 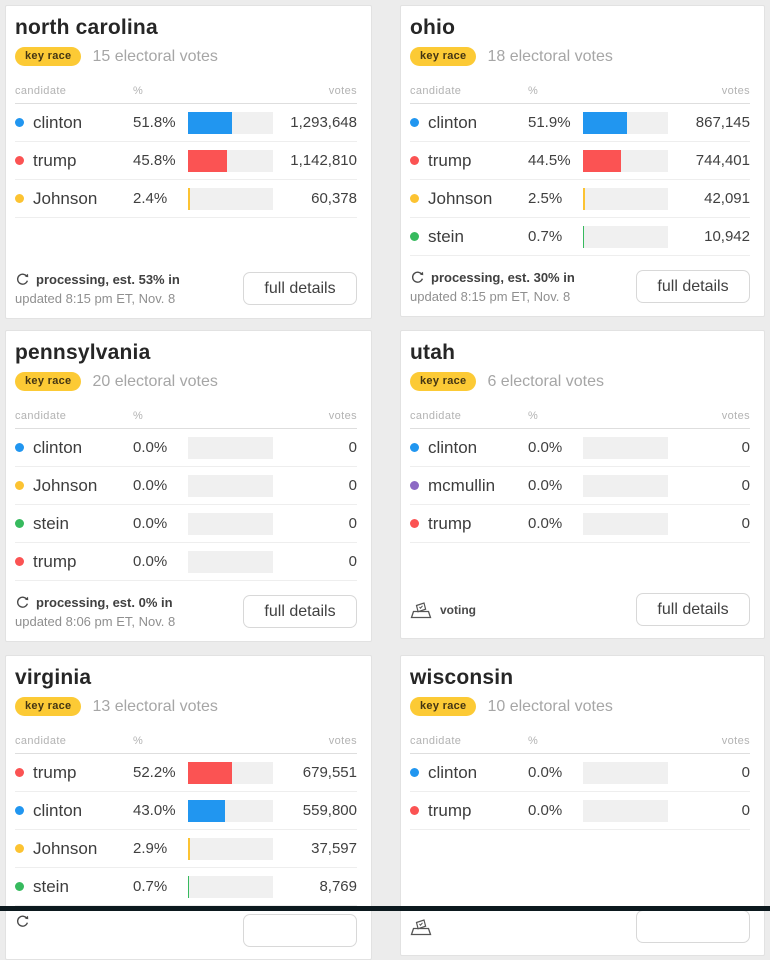 What do you see at coordinates (462, 485) in the screenshot?
I see `candidate-name: mcmullin` at bounding box center [462, 485].